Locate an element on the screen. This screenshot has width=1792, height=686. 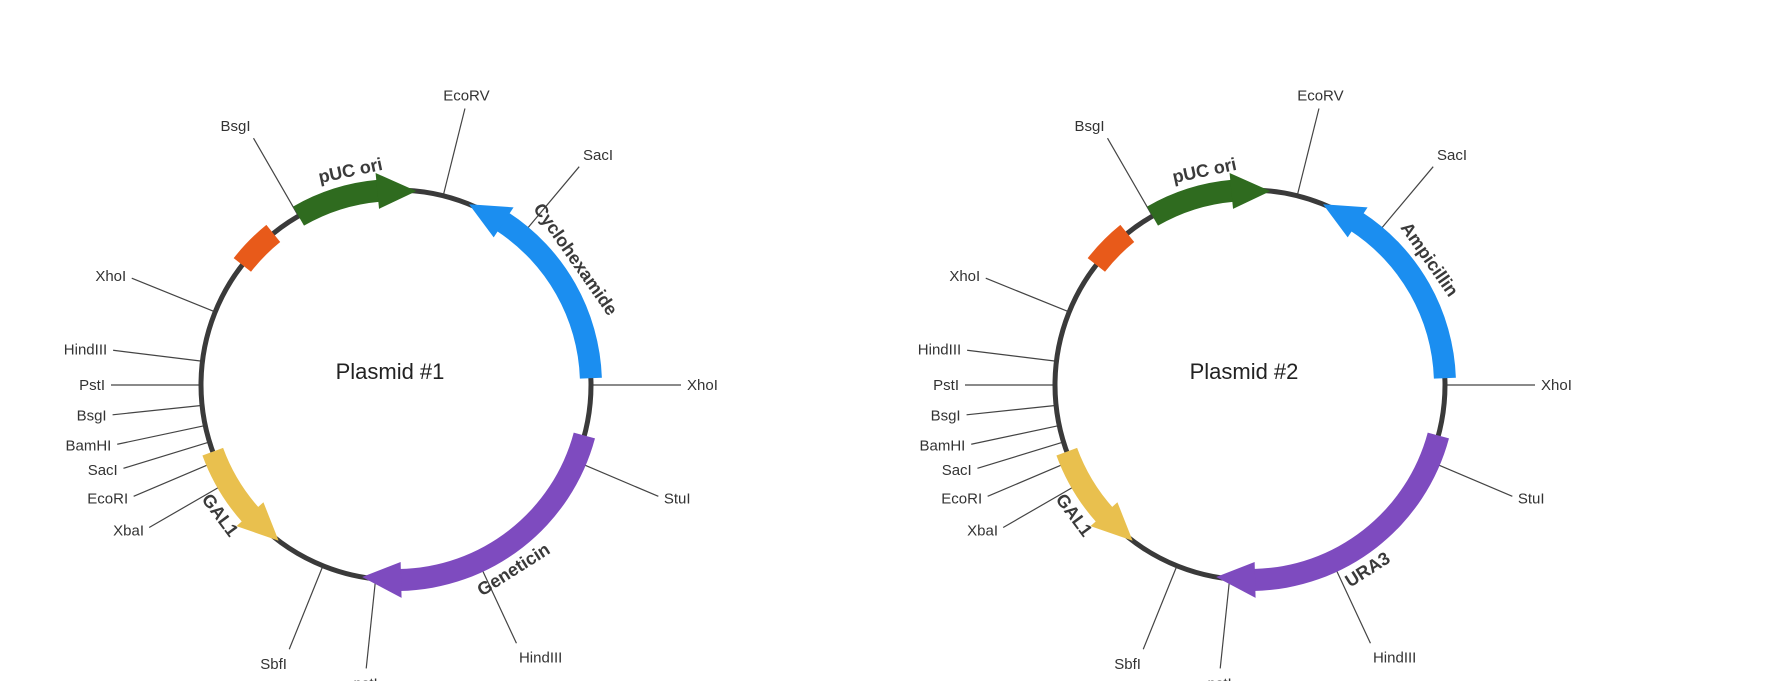
plasmid-title: Plasmid #1 is located at coordinates (390, 371).